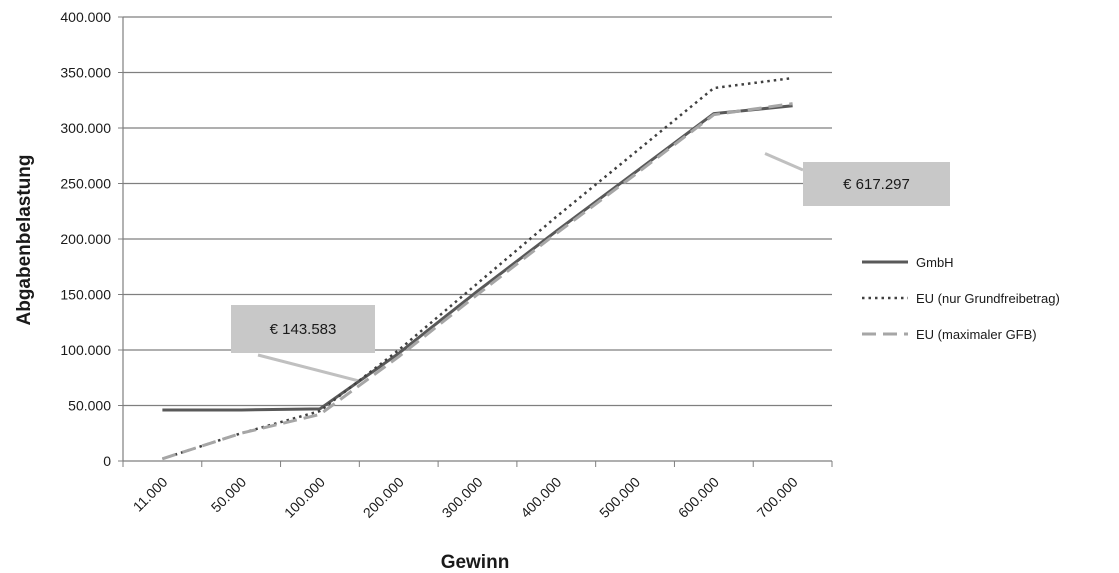 Image resolution: width=1119 pixels, height=573 pixels. Describe the element at coordinates (935, 262) in the screenshot. I see `legend-label: GmbH` at that location.